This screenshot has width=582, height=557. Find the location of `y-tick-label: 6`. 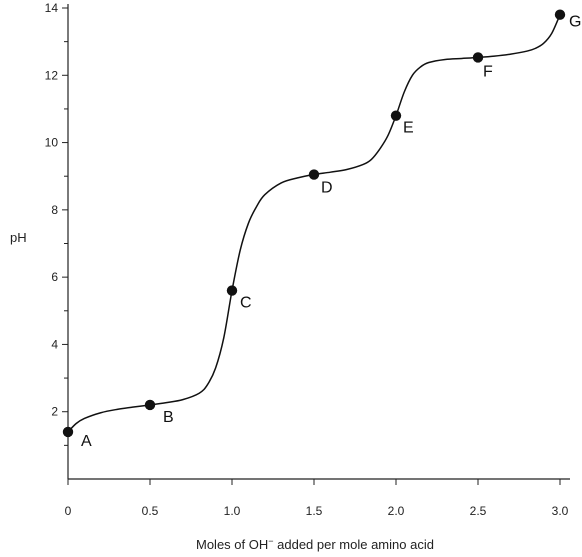

y-tick-label: 6 is located at coordinates (54, 277).